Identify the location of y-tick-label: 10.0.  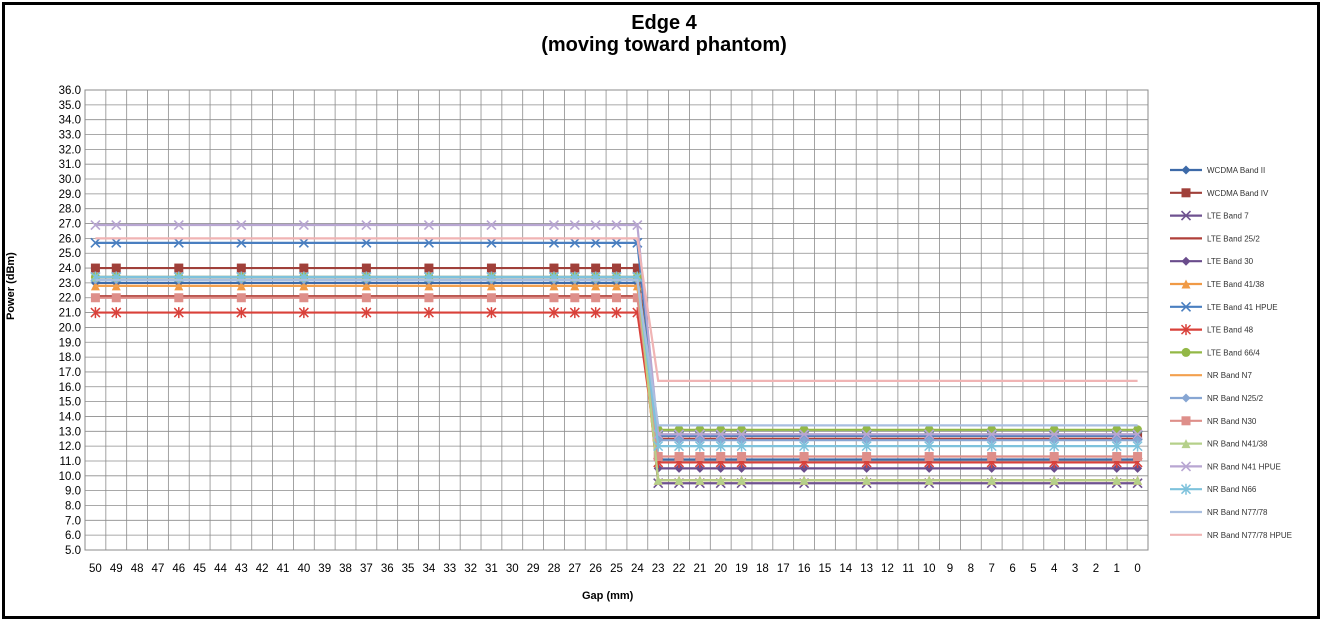
(70, 477).